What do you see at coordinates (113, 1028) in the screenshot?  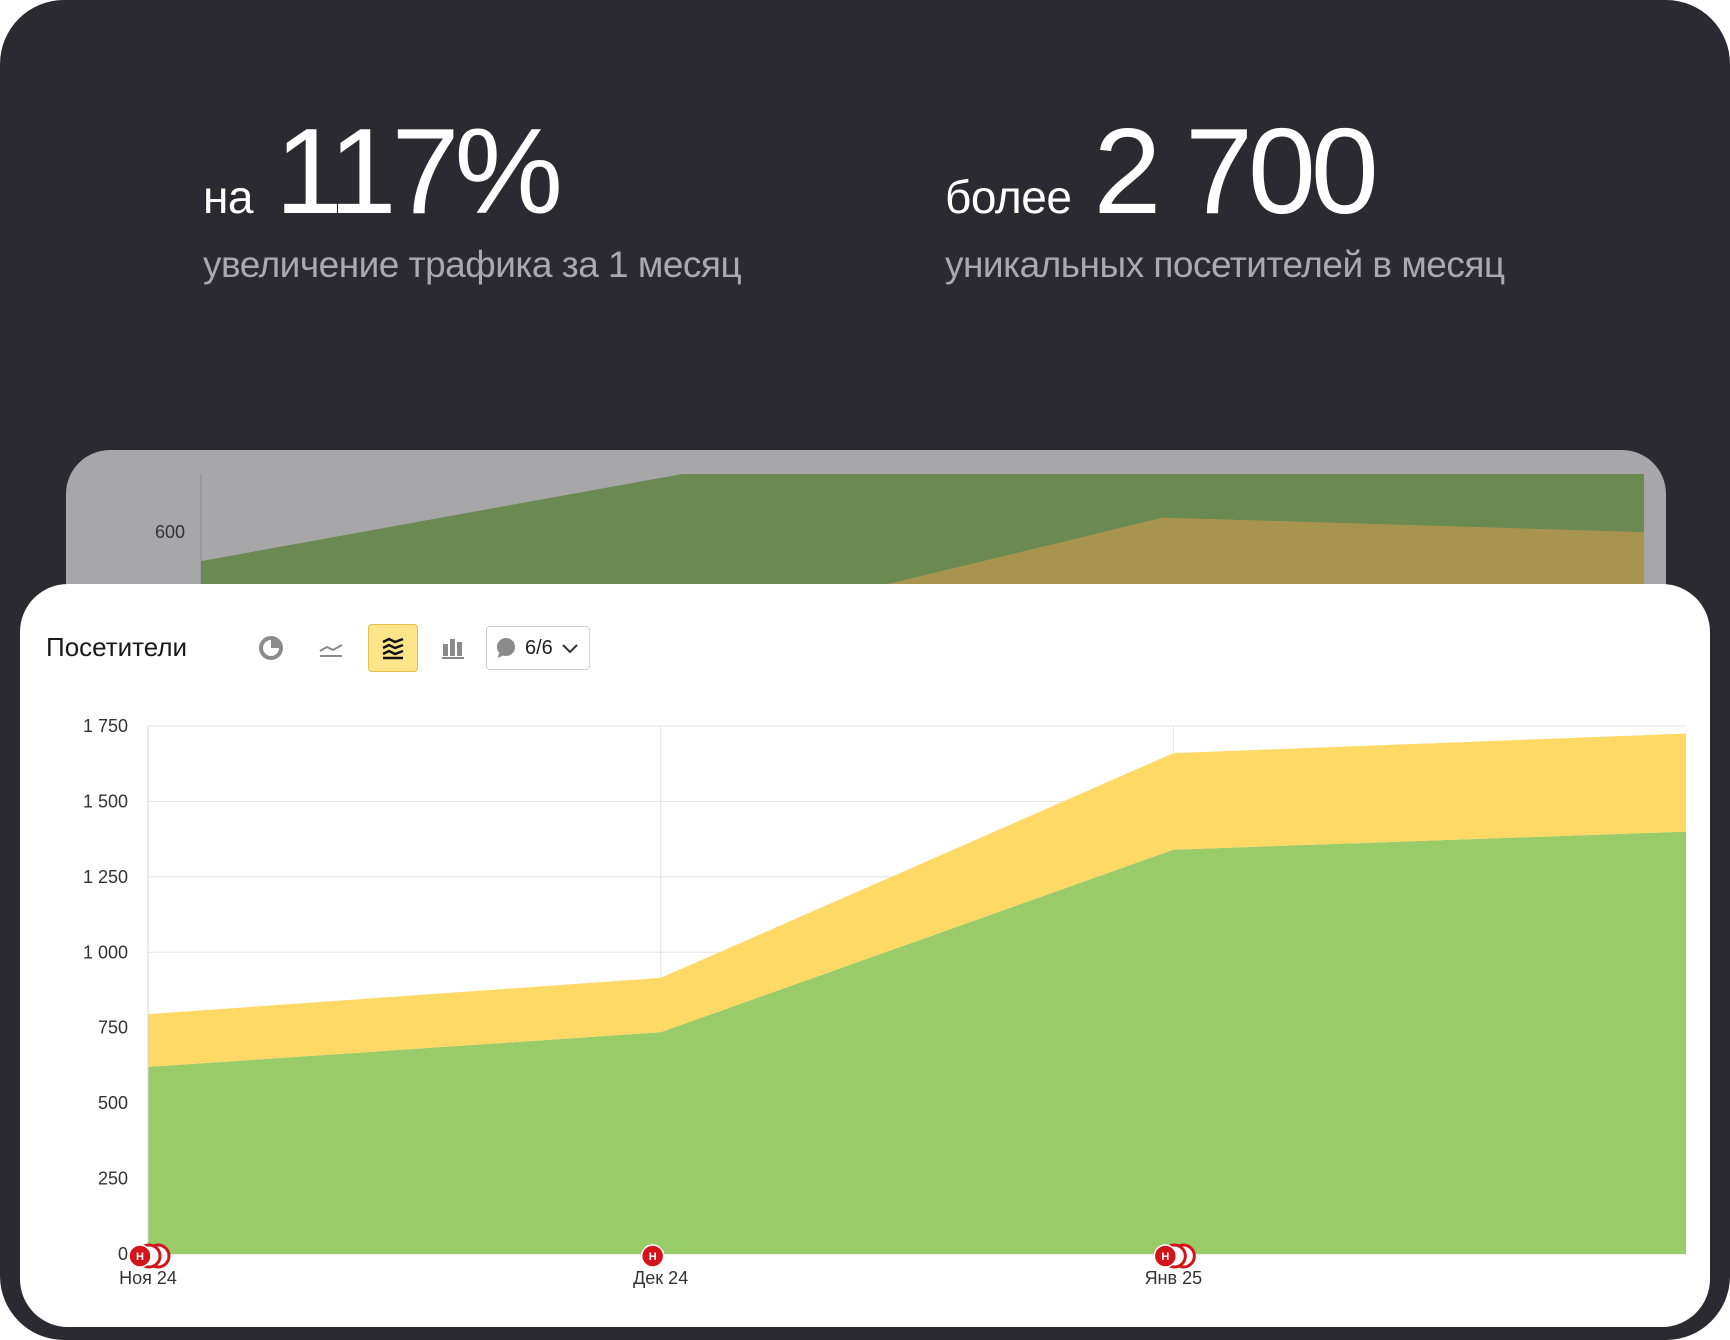 I see `y-tick-label: 750` at bounding box center [113, 1028].